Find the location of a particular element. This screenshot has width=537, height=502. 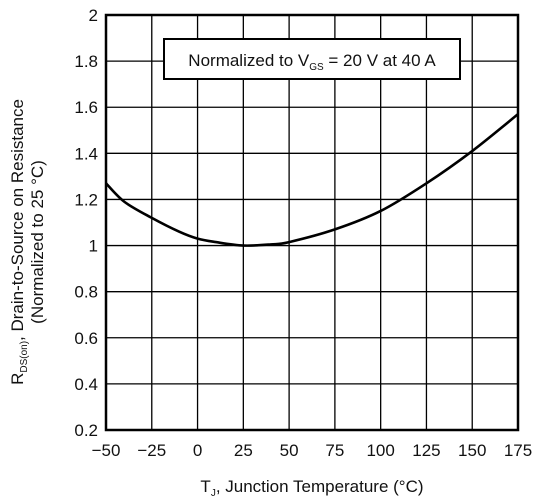

x-tick-label: 25 is located at coordinates (243, 450).